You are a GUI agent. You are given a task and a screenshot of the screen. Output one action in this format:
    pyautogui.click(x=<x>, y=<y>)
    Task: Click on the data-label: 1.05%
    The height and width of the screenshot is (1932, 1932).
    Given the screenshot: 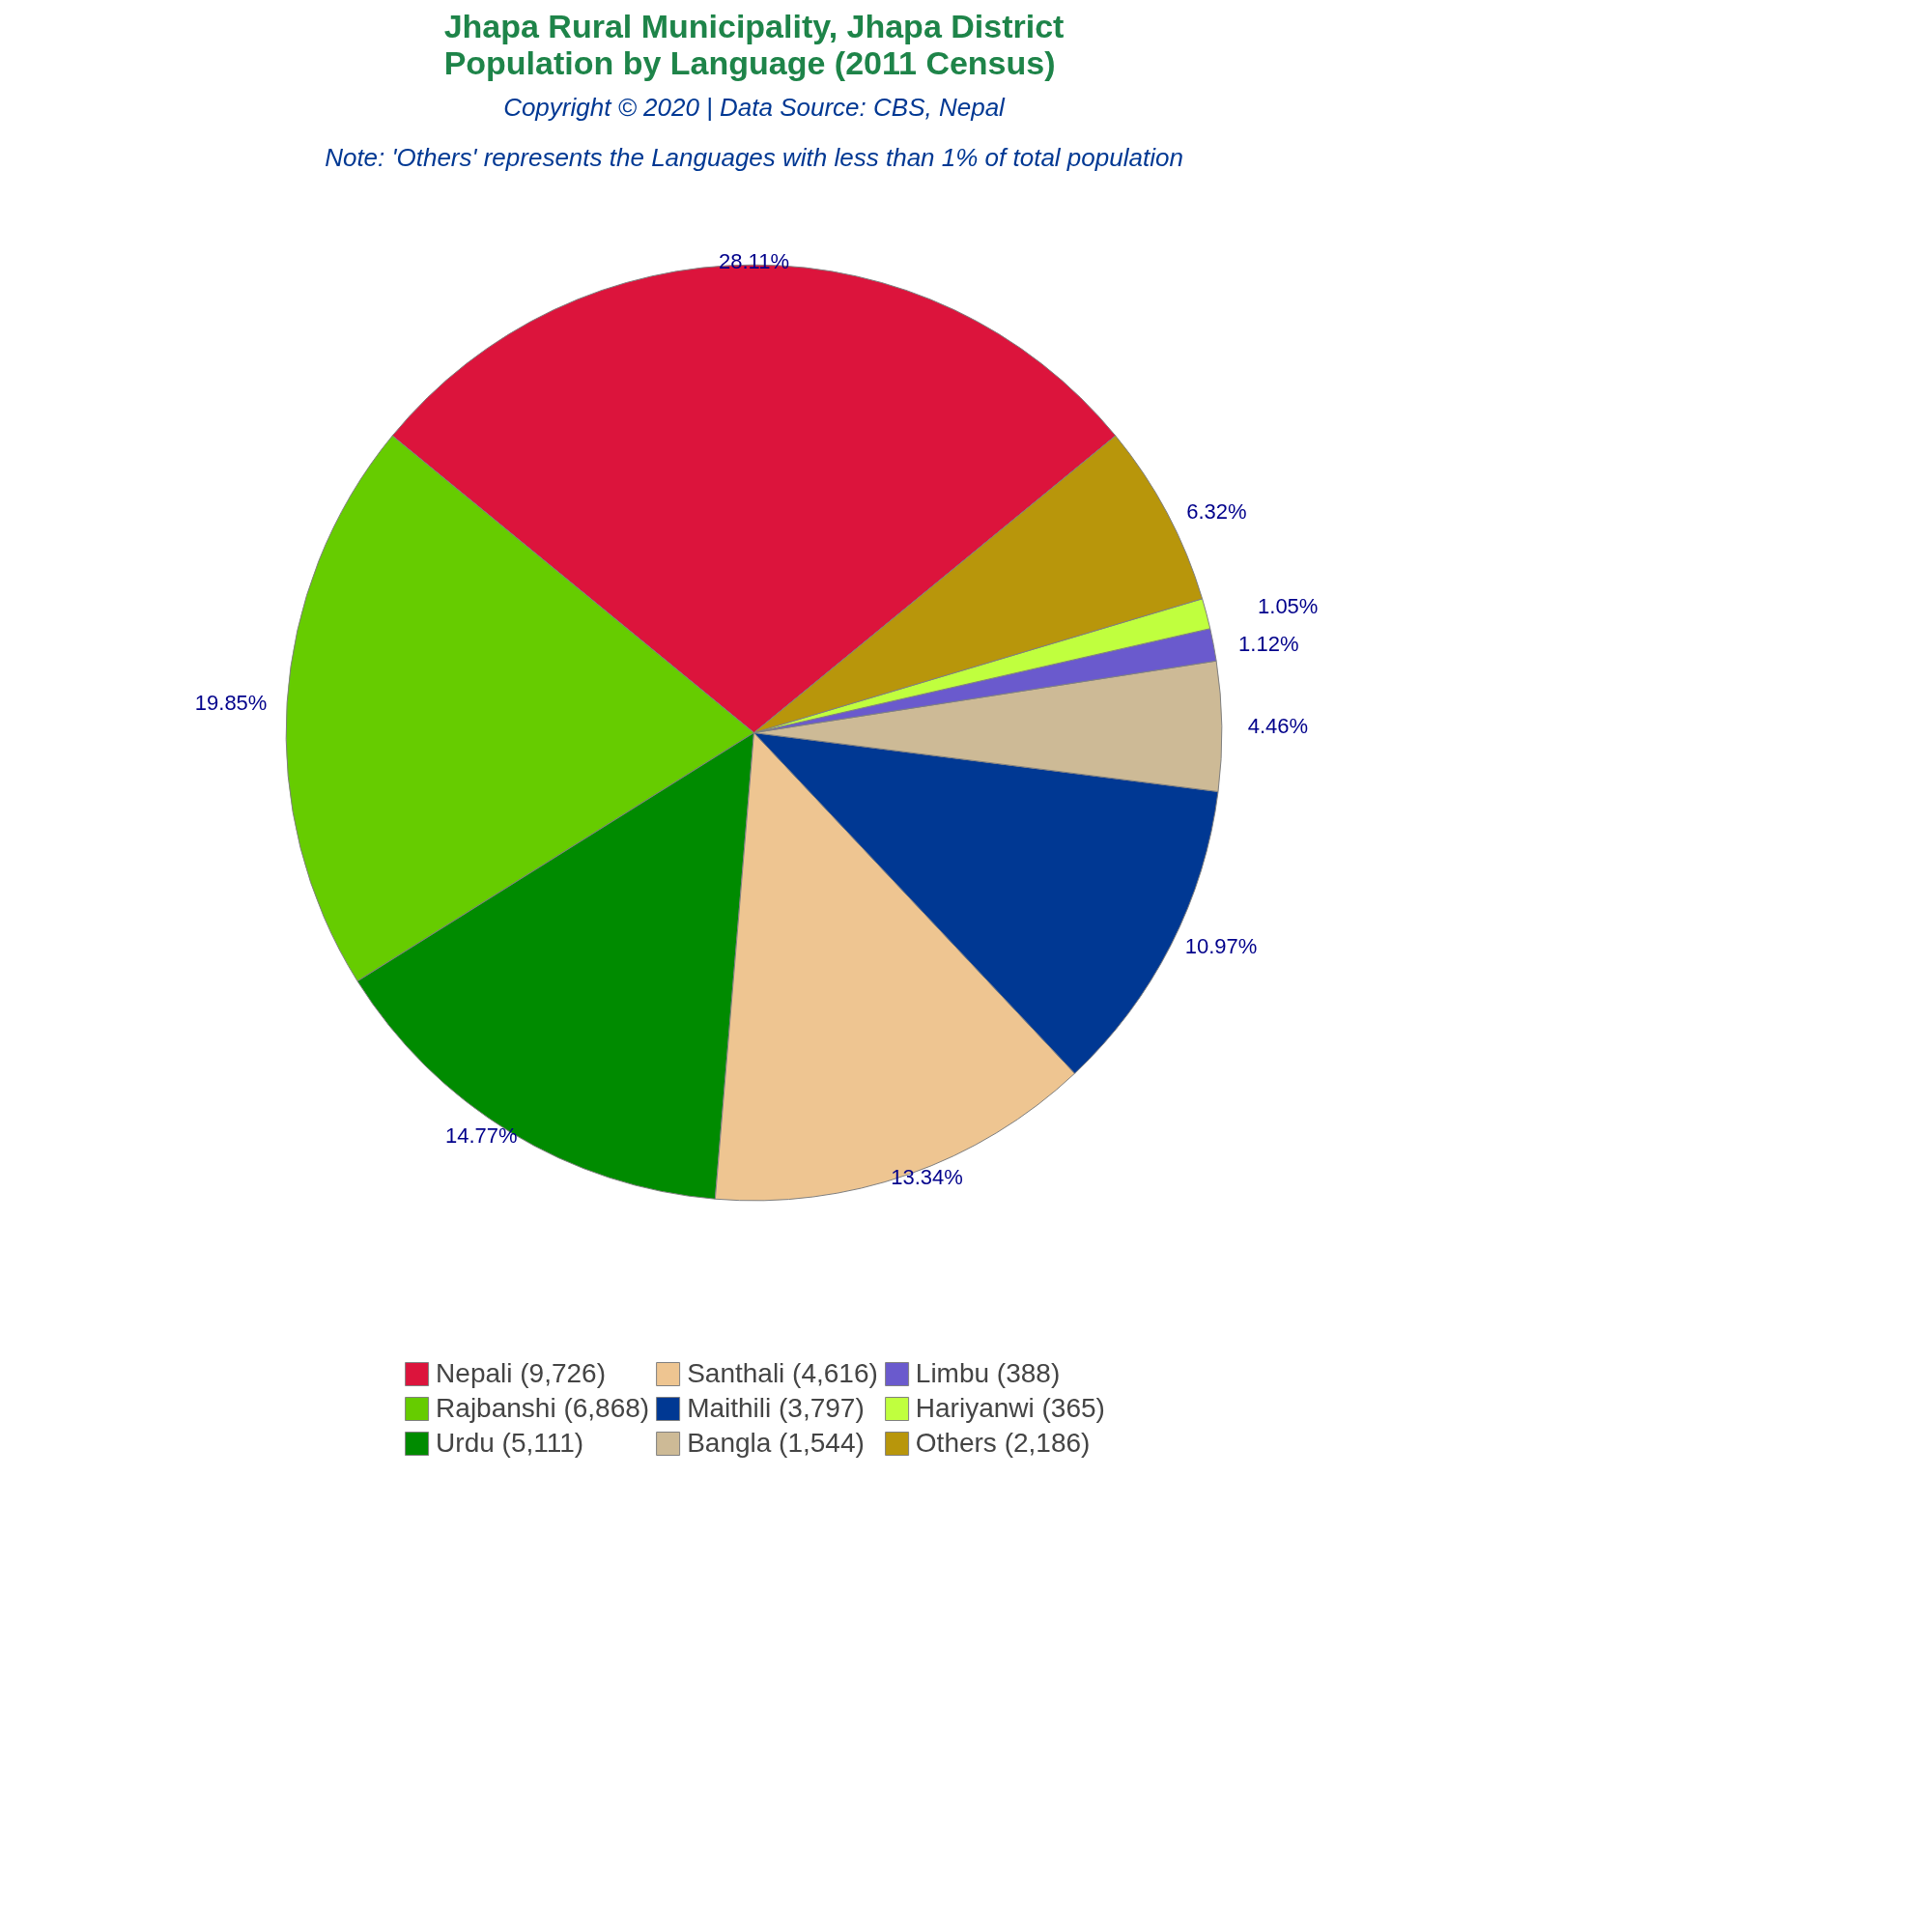 What is the action you would take?
    pyautogui.click(x=1288, y=606)
    